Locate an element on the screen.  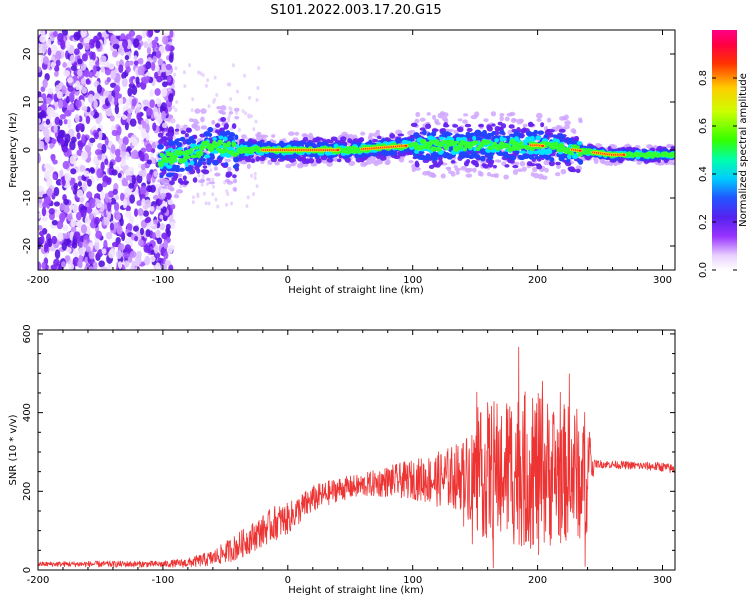
spectrogram-y-tick-label: 10 is located at coordinates (27, 102).